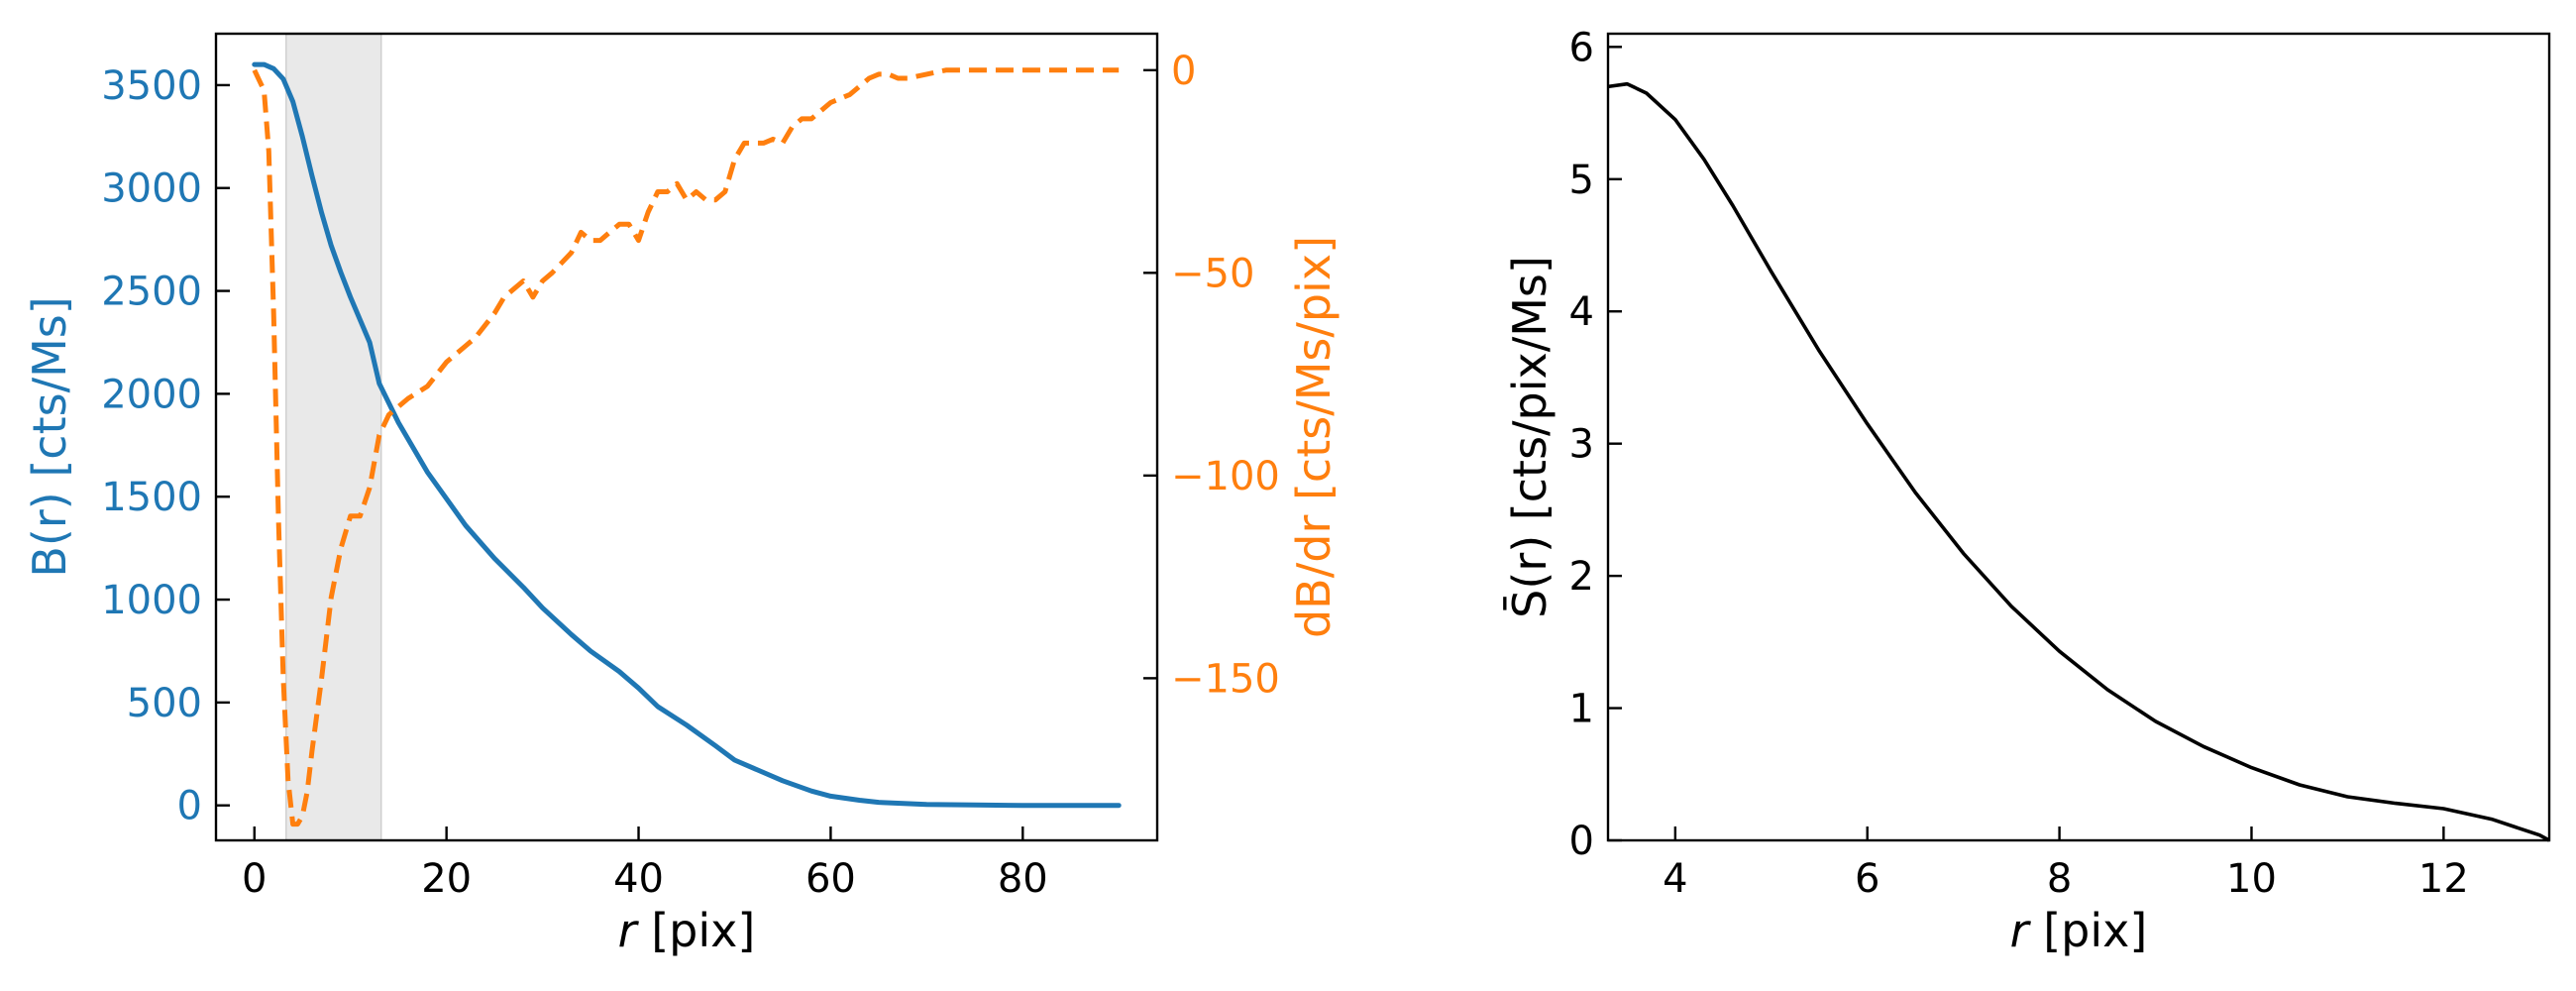 Image resolution: width=2576 pixels, height=991 pixels. Describe the element at coordinates (1314, 437) in the screenshot. I see `right-y-axis-label: dB/dr [cts/Ms/pix]` at that location.